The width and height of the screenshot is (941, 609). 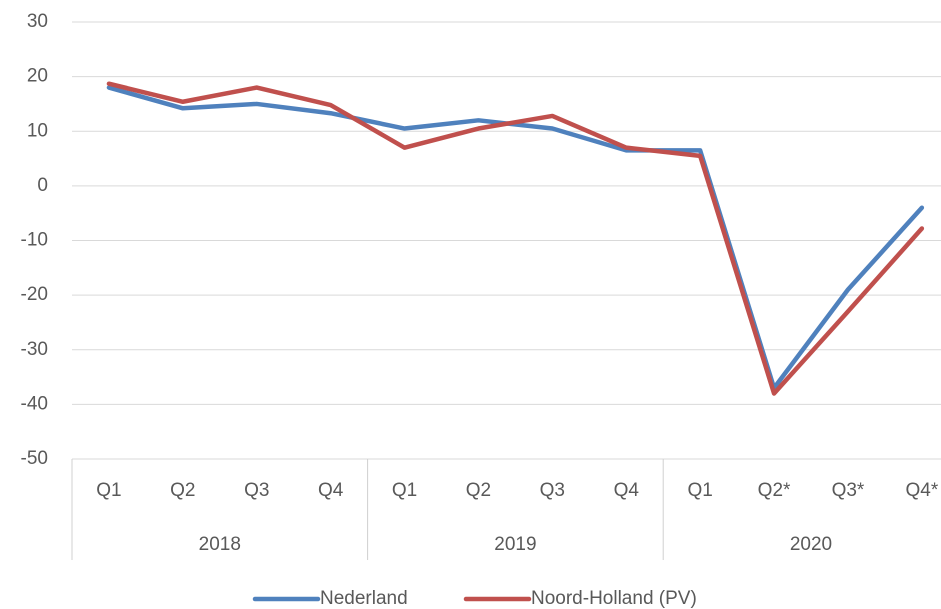 I want to click on x-tick-label: Q4*, so click(x=921, y=490).